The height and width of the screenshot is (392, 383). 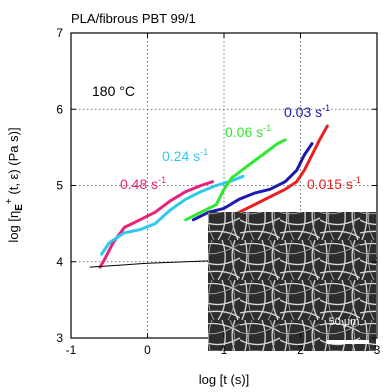 I want to click on x-tick-label: 2, so click(x=300, y=350).